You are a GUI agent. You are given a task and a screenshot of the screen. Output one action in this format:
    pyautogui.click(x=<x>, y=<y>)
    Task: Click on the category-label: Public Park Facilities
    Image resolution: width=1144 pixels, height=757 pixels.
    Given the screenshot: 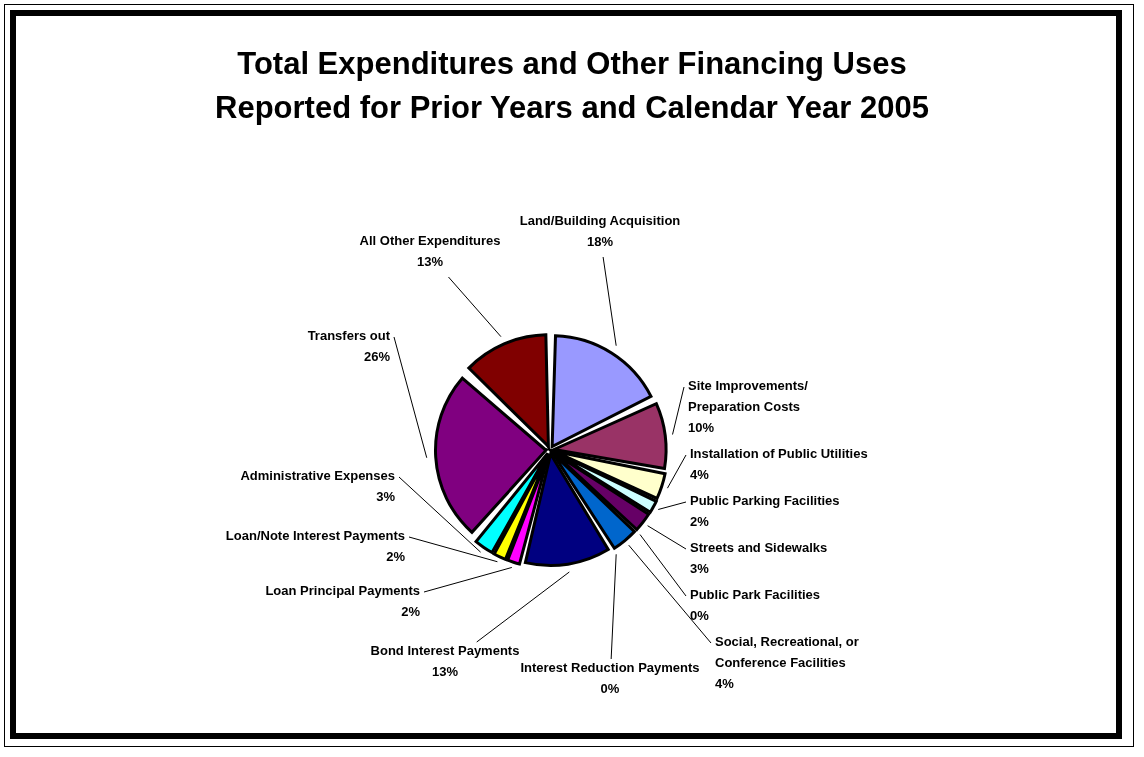 What is the action you would take?
    pyautogui.click(x=755, y=595)
    